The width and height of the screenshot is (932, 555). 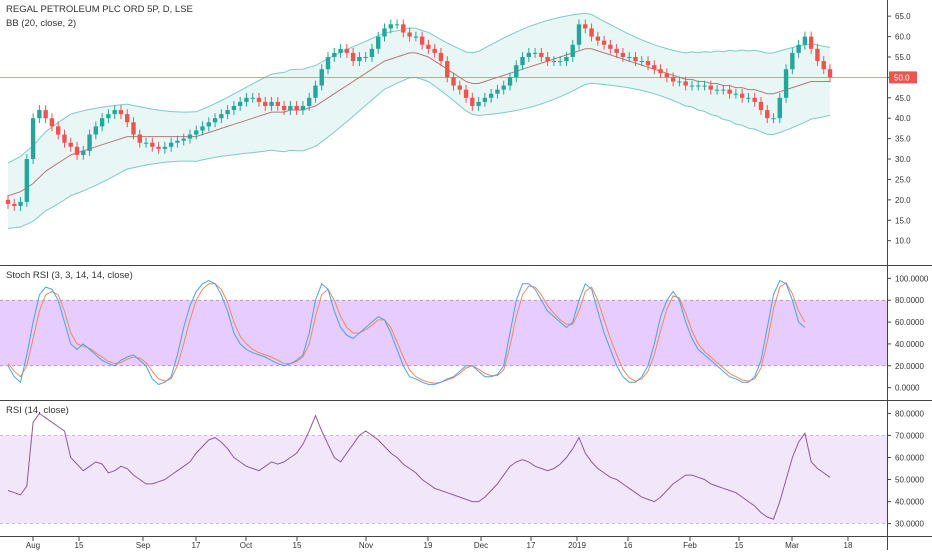 I want to click on time-axis-label: Oct, so click(x=246, y=545).